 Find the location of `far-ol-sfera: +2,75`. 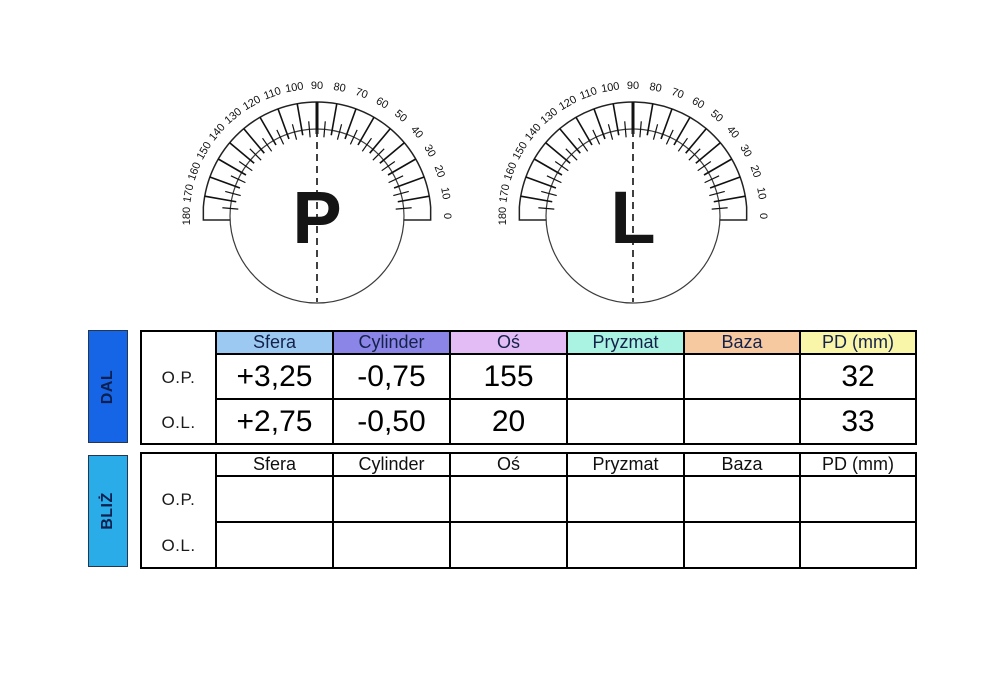

far-ol-sfera: +2,75 is located at coordinates (274, 421).